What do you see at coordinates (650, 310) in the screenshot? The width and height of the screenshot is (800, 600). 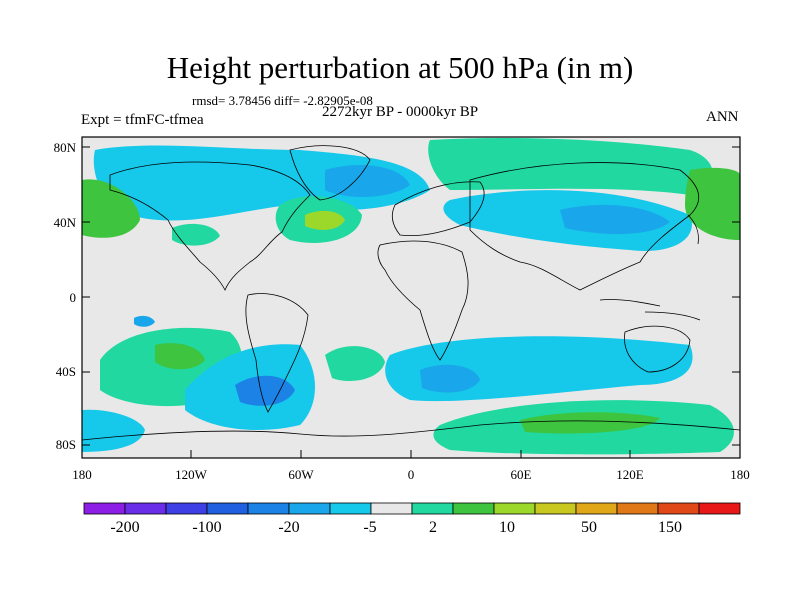 I see `indonesia-coast` at bounding box center [650, 310].